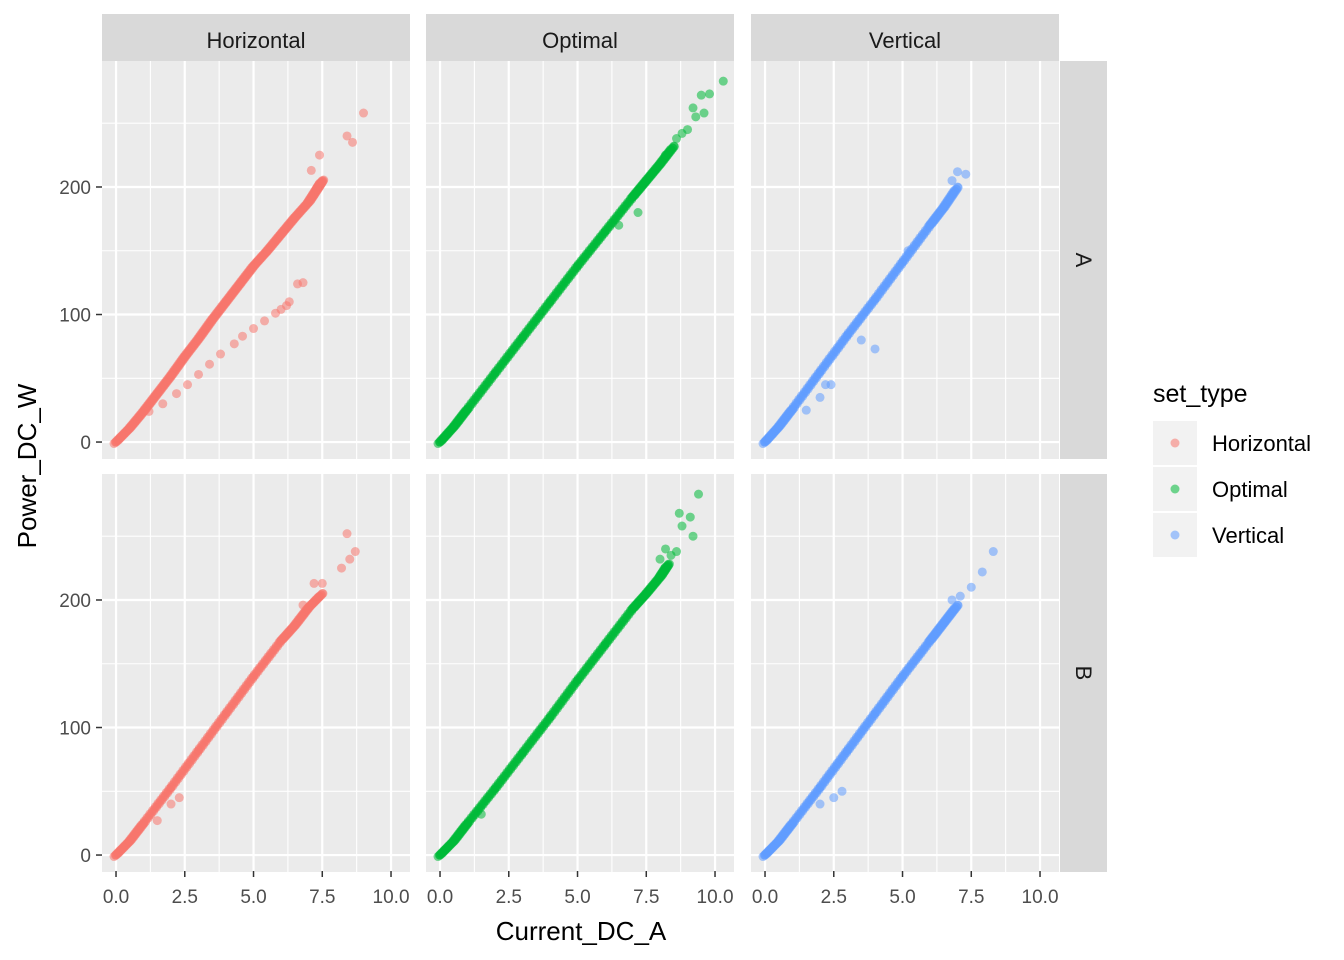  Describe the element at coordinates (256, 673) in the screenshot. I see `panel-horizontal-b` at that location.